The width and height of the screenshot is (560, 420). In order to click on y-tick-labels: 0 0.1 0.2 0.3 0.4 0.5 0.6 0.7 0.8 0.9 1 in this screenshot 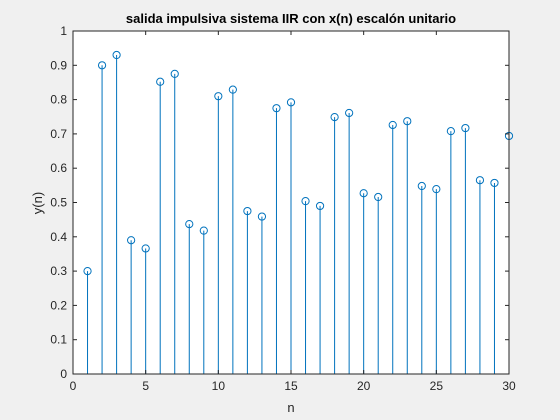, I will do `click(58, 202)`.